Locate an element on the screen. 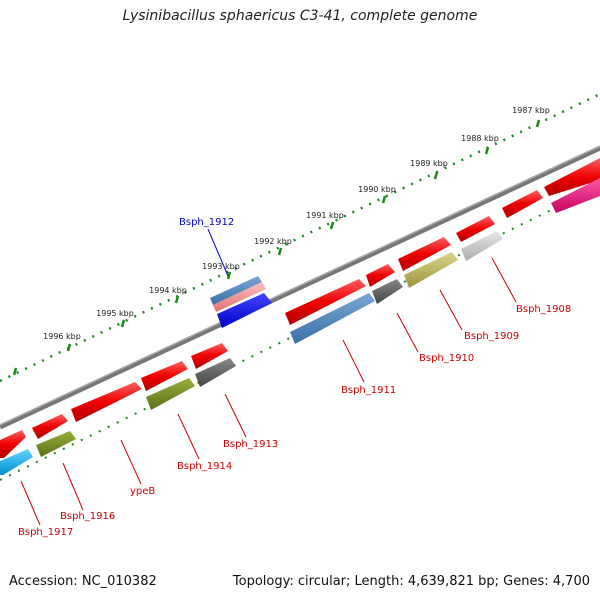  gene-cyan is located at coordinates (16, 462).